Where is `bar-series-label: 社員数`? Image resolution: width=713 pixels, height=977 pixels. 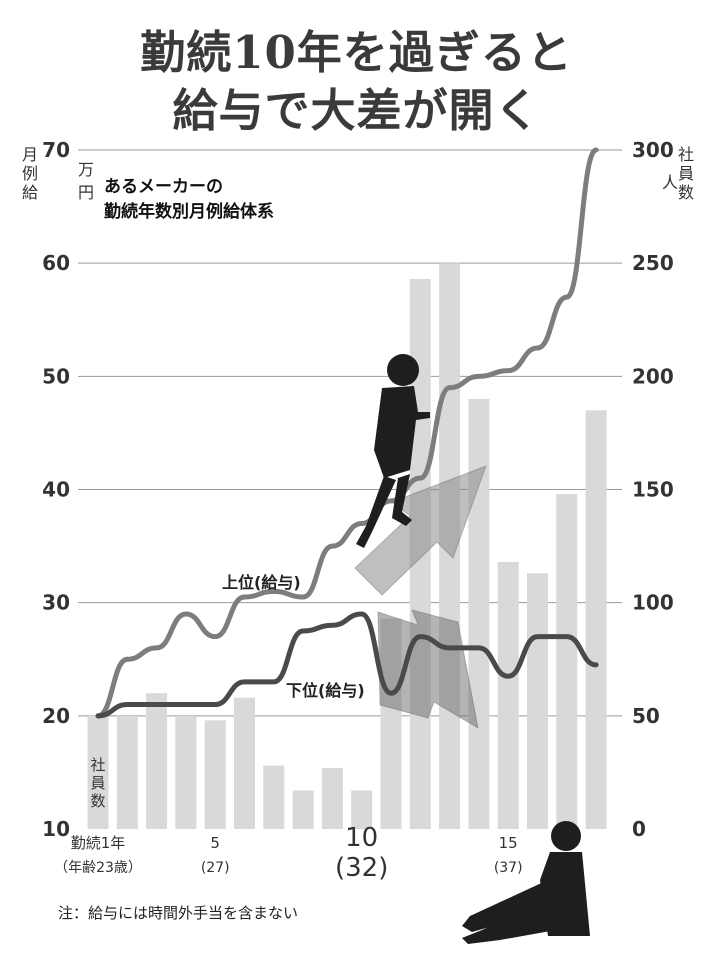 bar-series-label: 社員数 is located at coordinates (97, 783).